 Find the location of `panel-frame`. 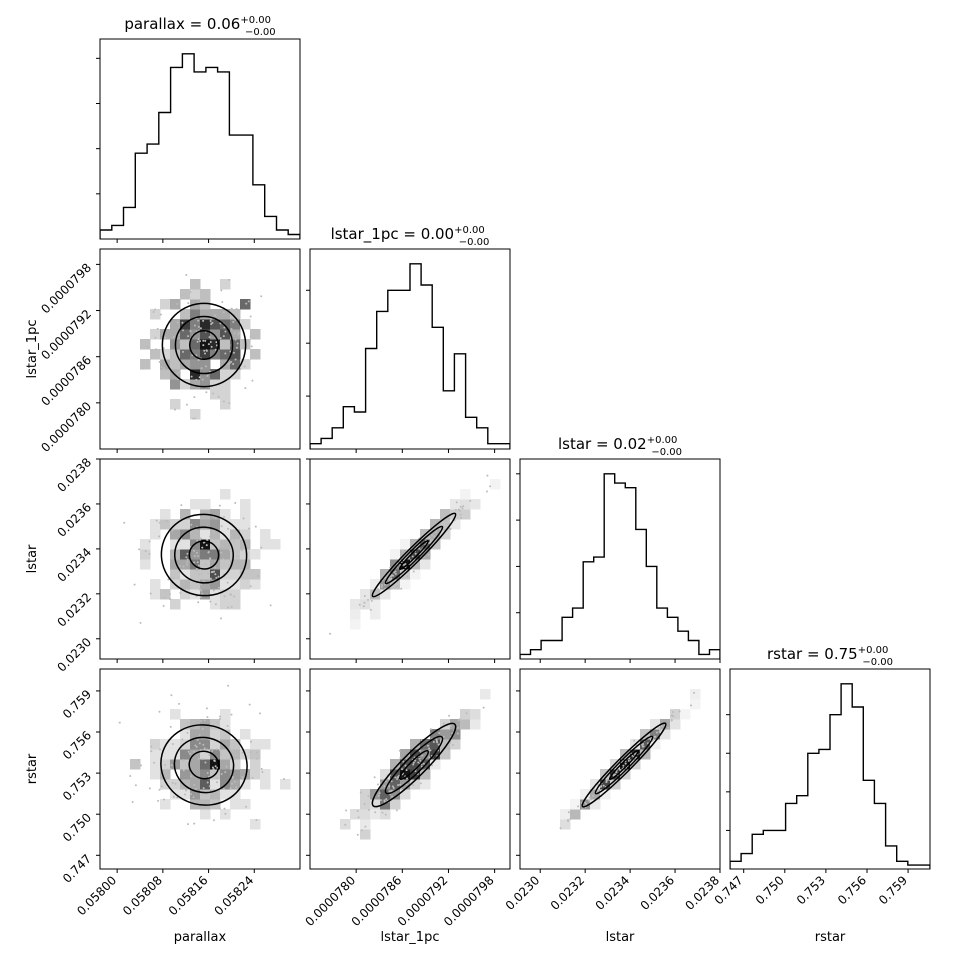

panel-frame is located at coordinates (410, 769).